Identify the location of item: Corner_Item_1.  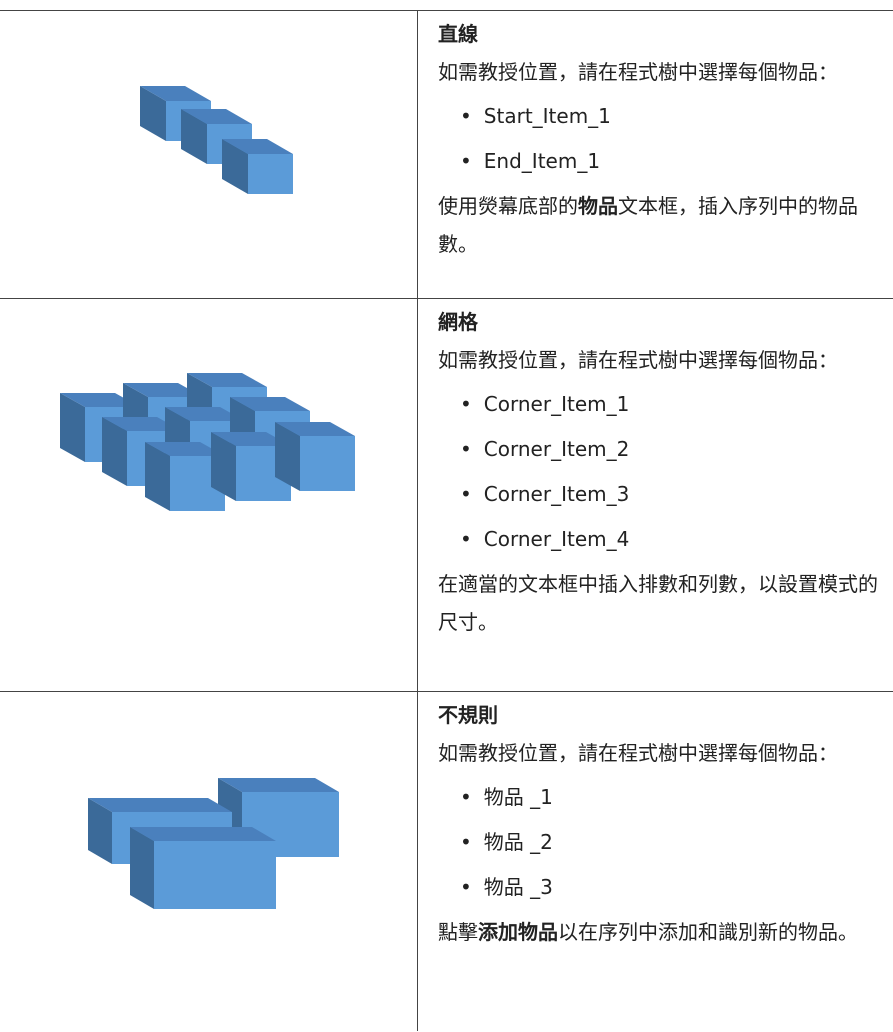
(674, 404).